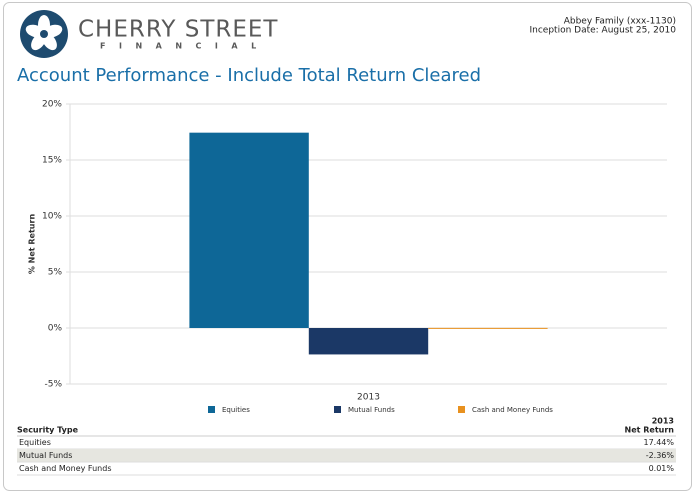  Describe the element at coordinates (65, 468) in the screenshot. I see `cell: Cash and Money Funds` at that location.